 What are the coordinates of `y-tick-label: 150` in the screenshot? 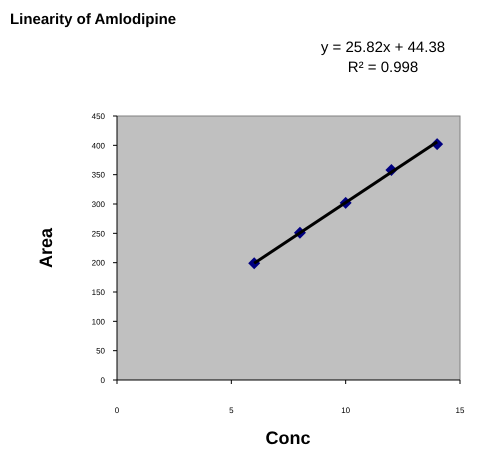 It's located at (99, 292).